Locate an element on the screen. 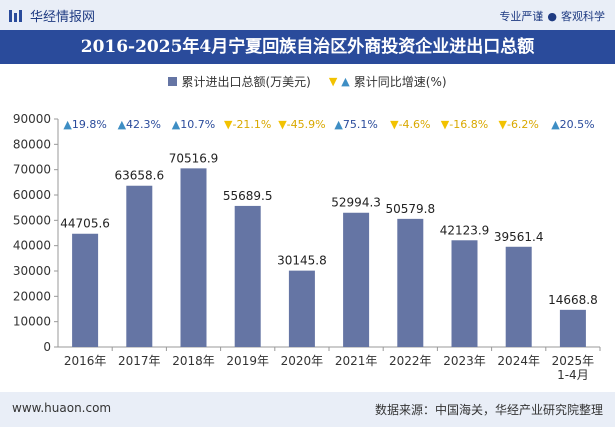 The image size is (615, 427). legend-bar-swatch is located at coordinates (173, 81).